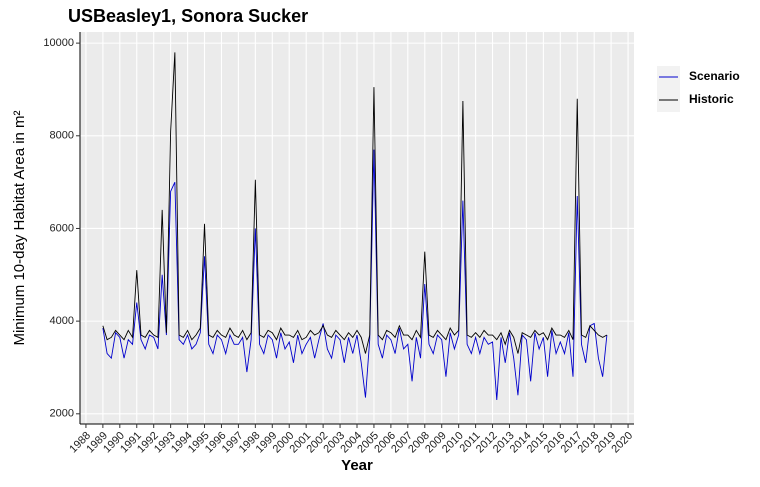 The width and height of the screenshot is (760, 487). What do you see at coordinates (188, 16) in the screenshot?
I see `chart-title: USBeasley1, Sonora Sucker` at bounding box center [188, 16].